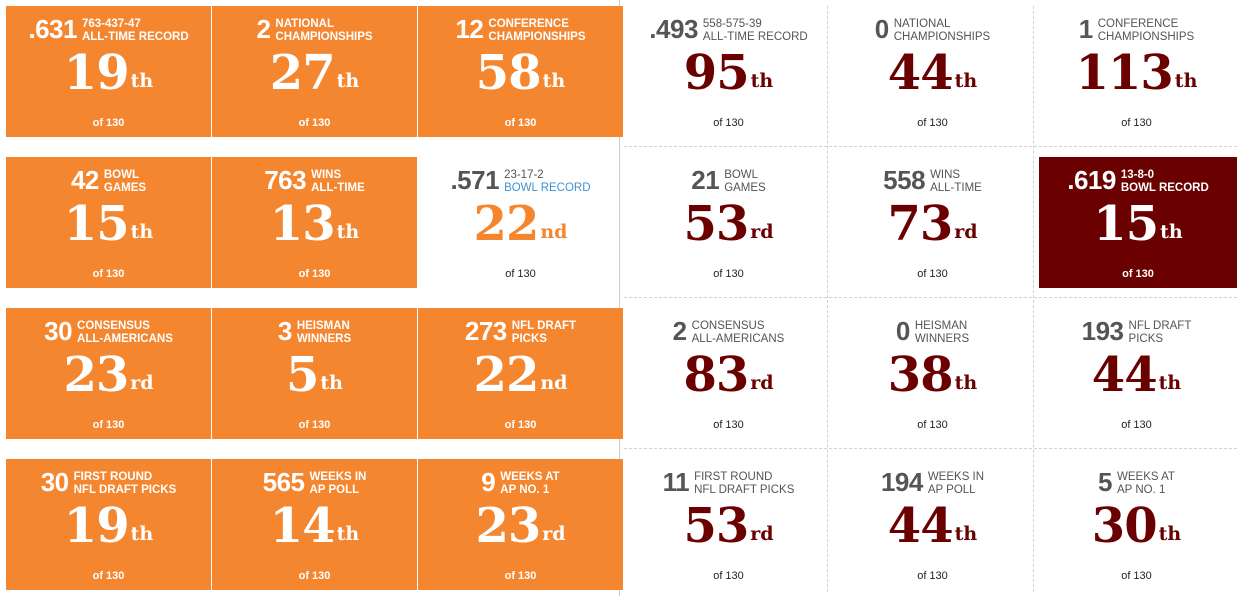  I want to click on stat-label-line1: CONSENSUS, so click(113, 326).